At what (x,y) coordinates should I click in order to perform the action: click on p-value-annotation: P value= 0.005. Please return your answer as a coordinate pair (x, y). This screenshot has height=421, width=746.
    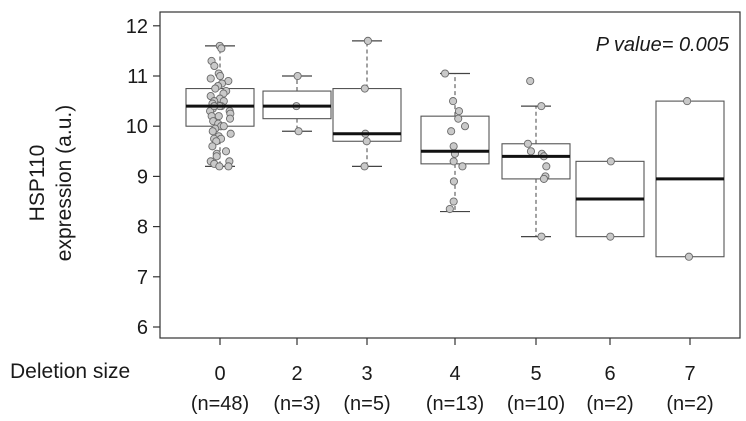
    Looking at the image, I should click on (663, 45).